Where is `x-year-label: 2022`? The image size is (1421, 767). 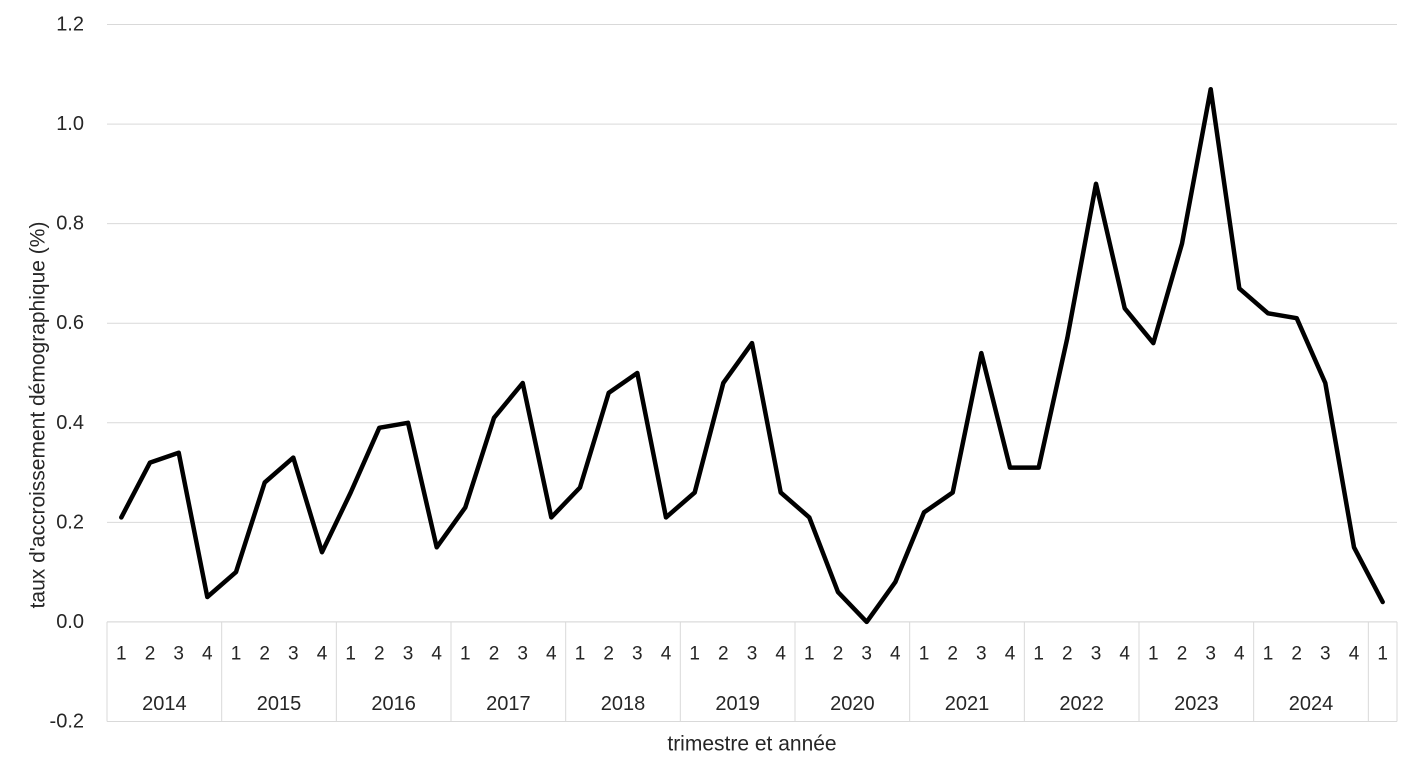 x-year-label: 2022 is located at coordinates (1081, 704).